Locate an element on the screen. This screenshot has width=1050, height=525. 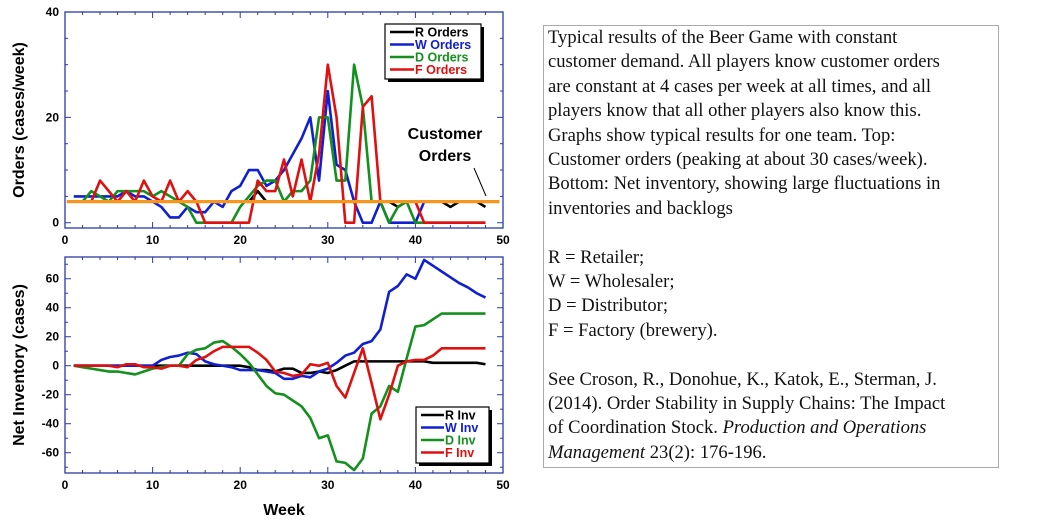
reference-text: of Coordination Stock. is located at coordinates (635, 428).